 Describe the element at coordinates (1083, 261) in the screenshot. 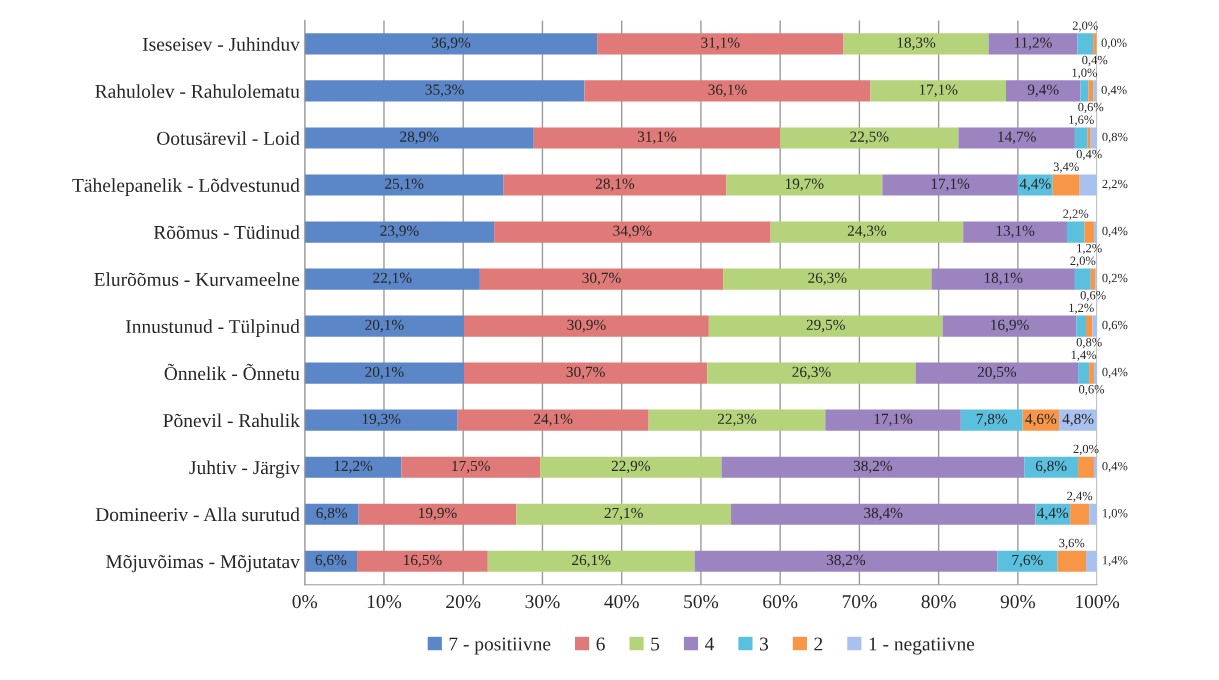

I see `data-label: 2,0%` at that location.